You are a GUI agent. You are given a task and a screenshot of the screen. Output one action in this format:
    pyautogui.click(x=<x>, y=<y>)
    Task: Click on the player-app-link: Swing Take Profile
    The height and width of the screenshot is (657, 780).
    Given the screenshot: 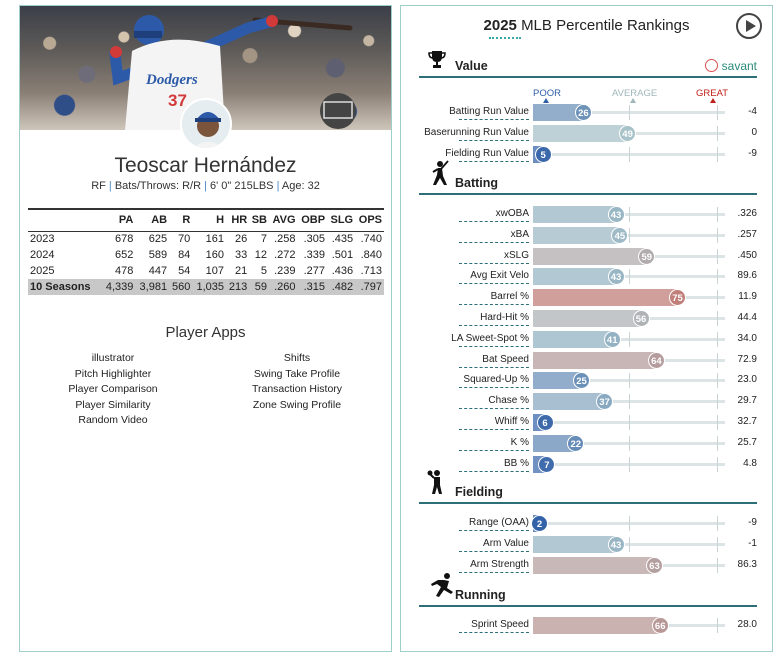 What is the action you would take?
    pyautogui.click(x=297, y=373)
    